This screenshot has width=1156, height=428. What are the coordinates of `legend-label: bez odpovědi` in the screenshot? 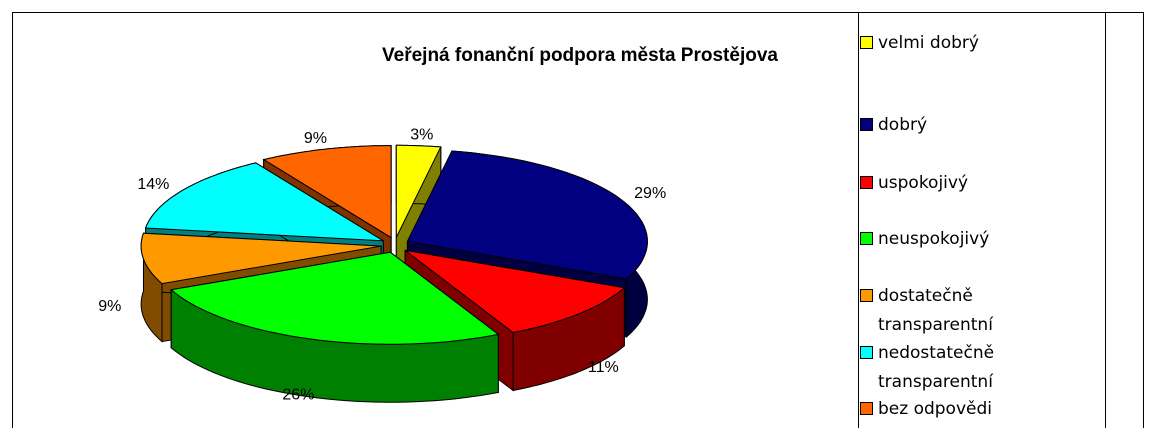 It's located at (935, 409).